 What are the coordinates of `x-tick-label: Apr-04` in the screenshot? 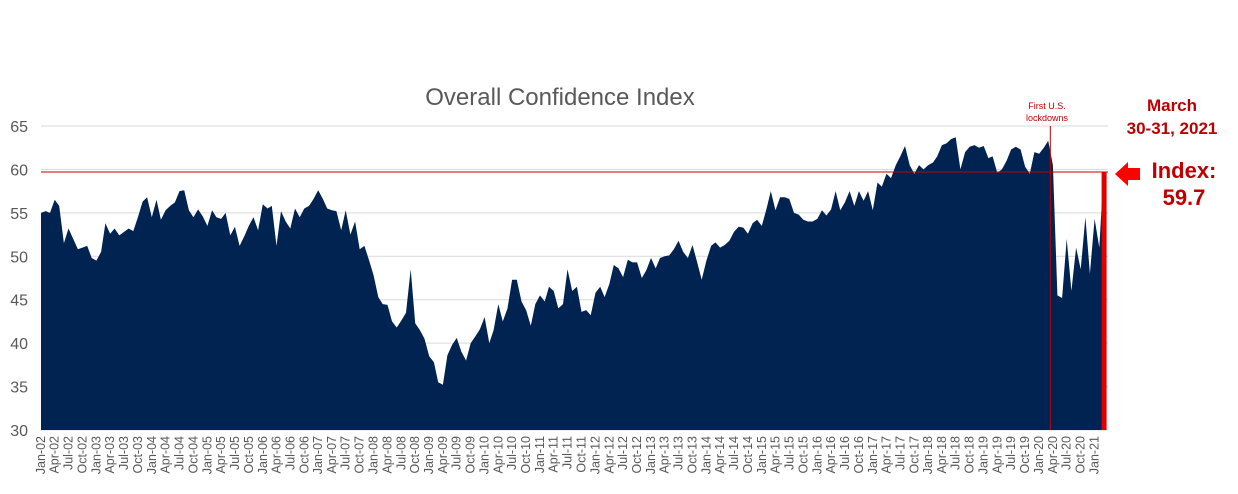 It's located at (166, 455).